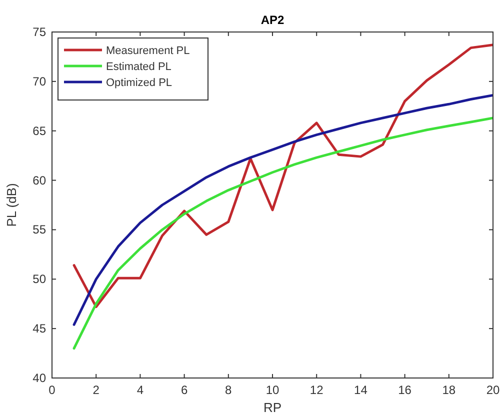  What do you see at coordinates (272, 20) in the screenshot?
I see `chart-title: AP2` at bounding box center [272, 20].